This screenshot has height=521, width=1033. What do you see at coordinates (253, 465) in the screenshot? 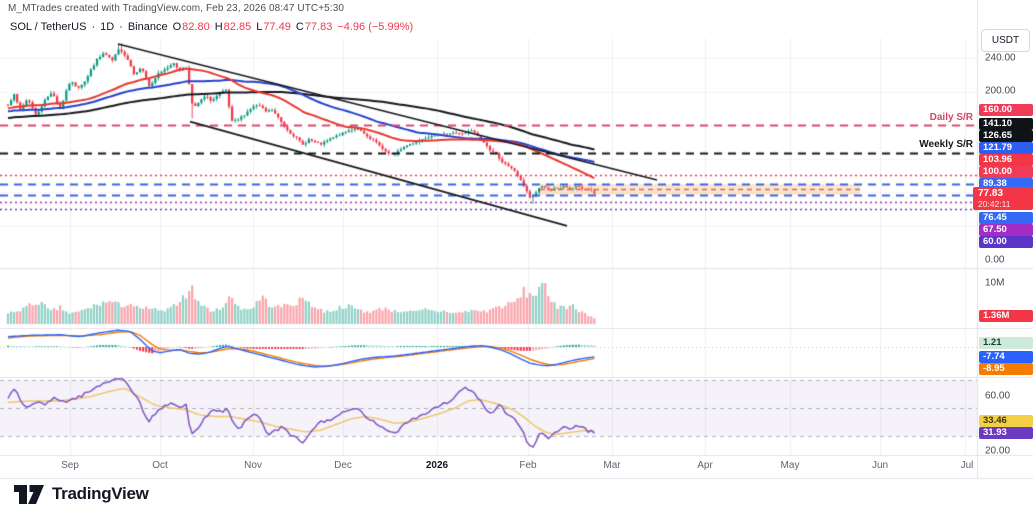
I see `time-label: Nov` at bounding box center [253, 465].